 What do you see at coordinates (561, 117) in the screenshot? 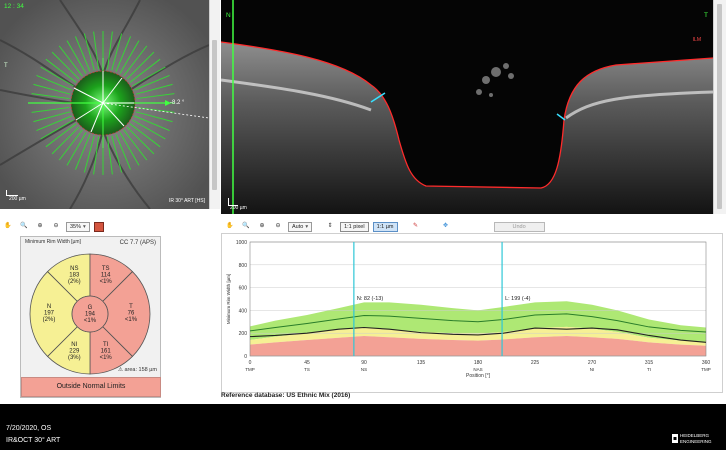
I see `bmo-marker-right` at bounding box center [561, 117].